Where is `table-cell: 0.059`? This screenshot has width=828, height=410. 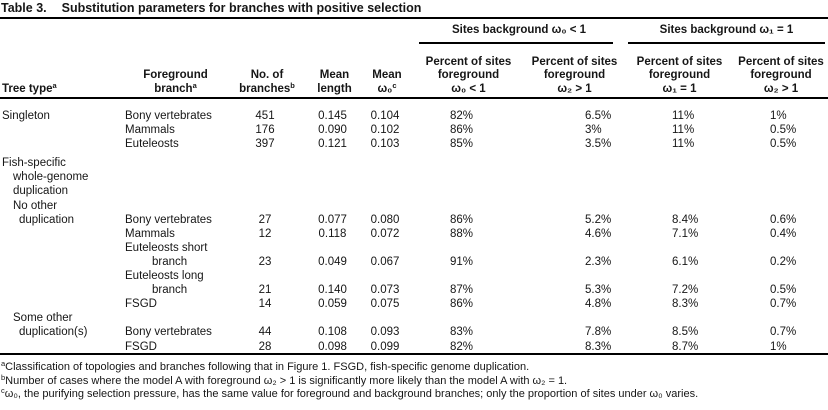 table-cell: 0.059 is located at coordinates (332, 304).